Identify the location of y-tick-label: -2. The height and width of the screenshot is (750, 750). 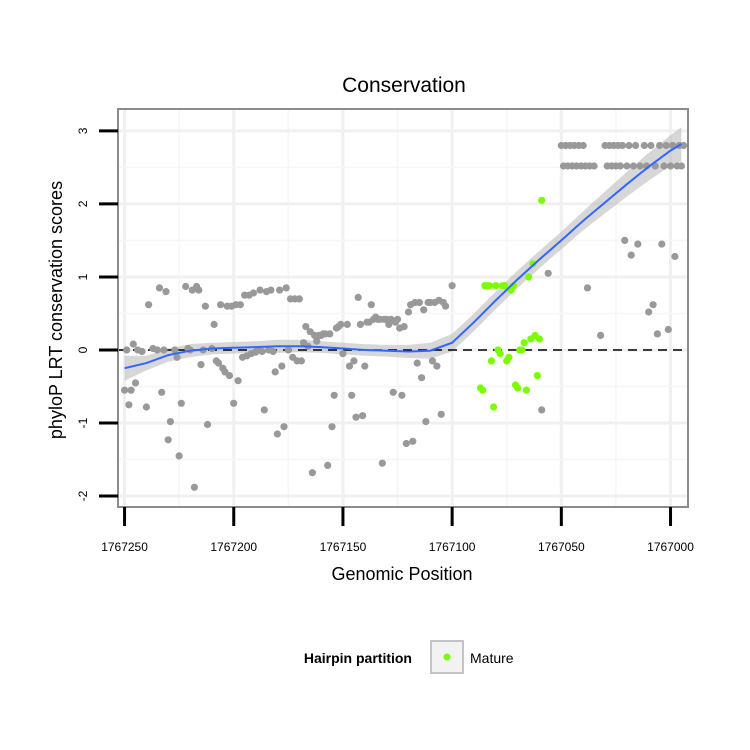
(83, 495).